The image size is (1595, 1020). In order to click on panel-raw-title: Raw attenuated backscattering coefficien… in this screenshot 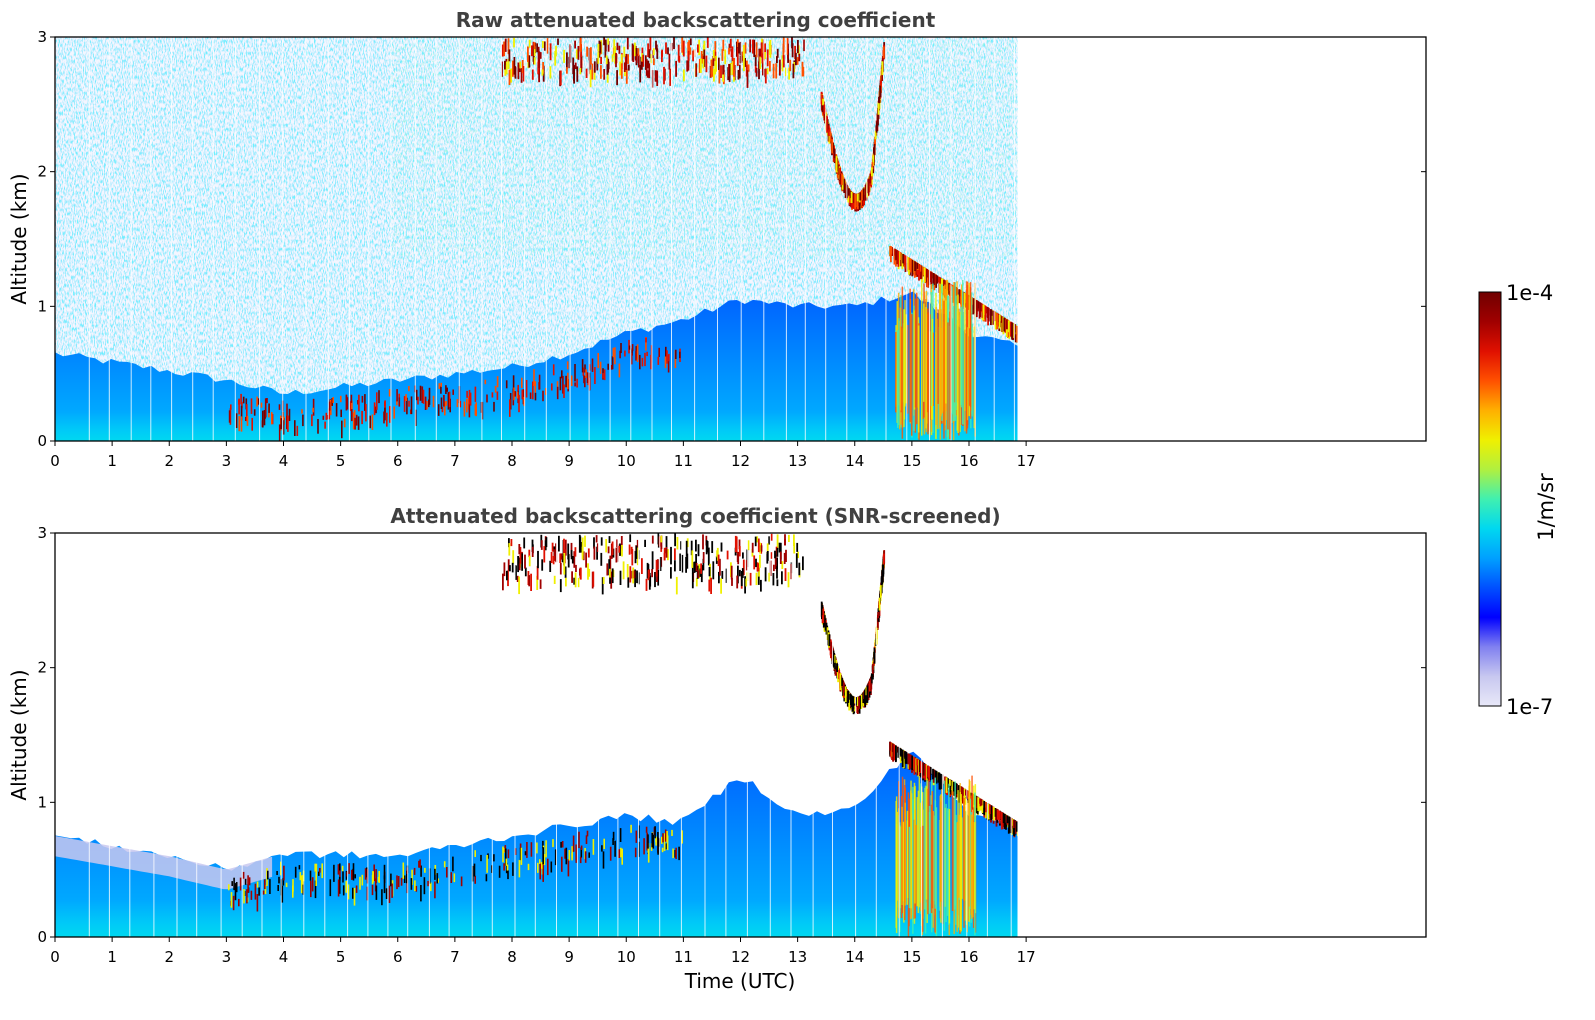, I will do `click(696, 20)`.